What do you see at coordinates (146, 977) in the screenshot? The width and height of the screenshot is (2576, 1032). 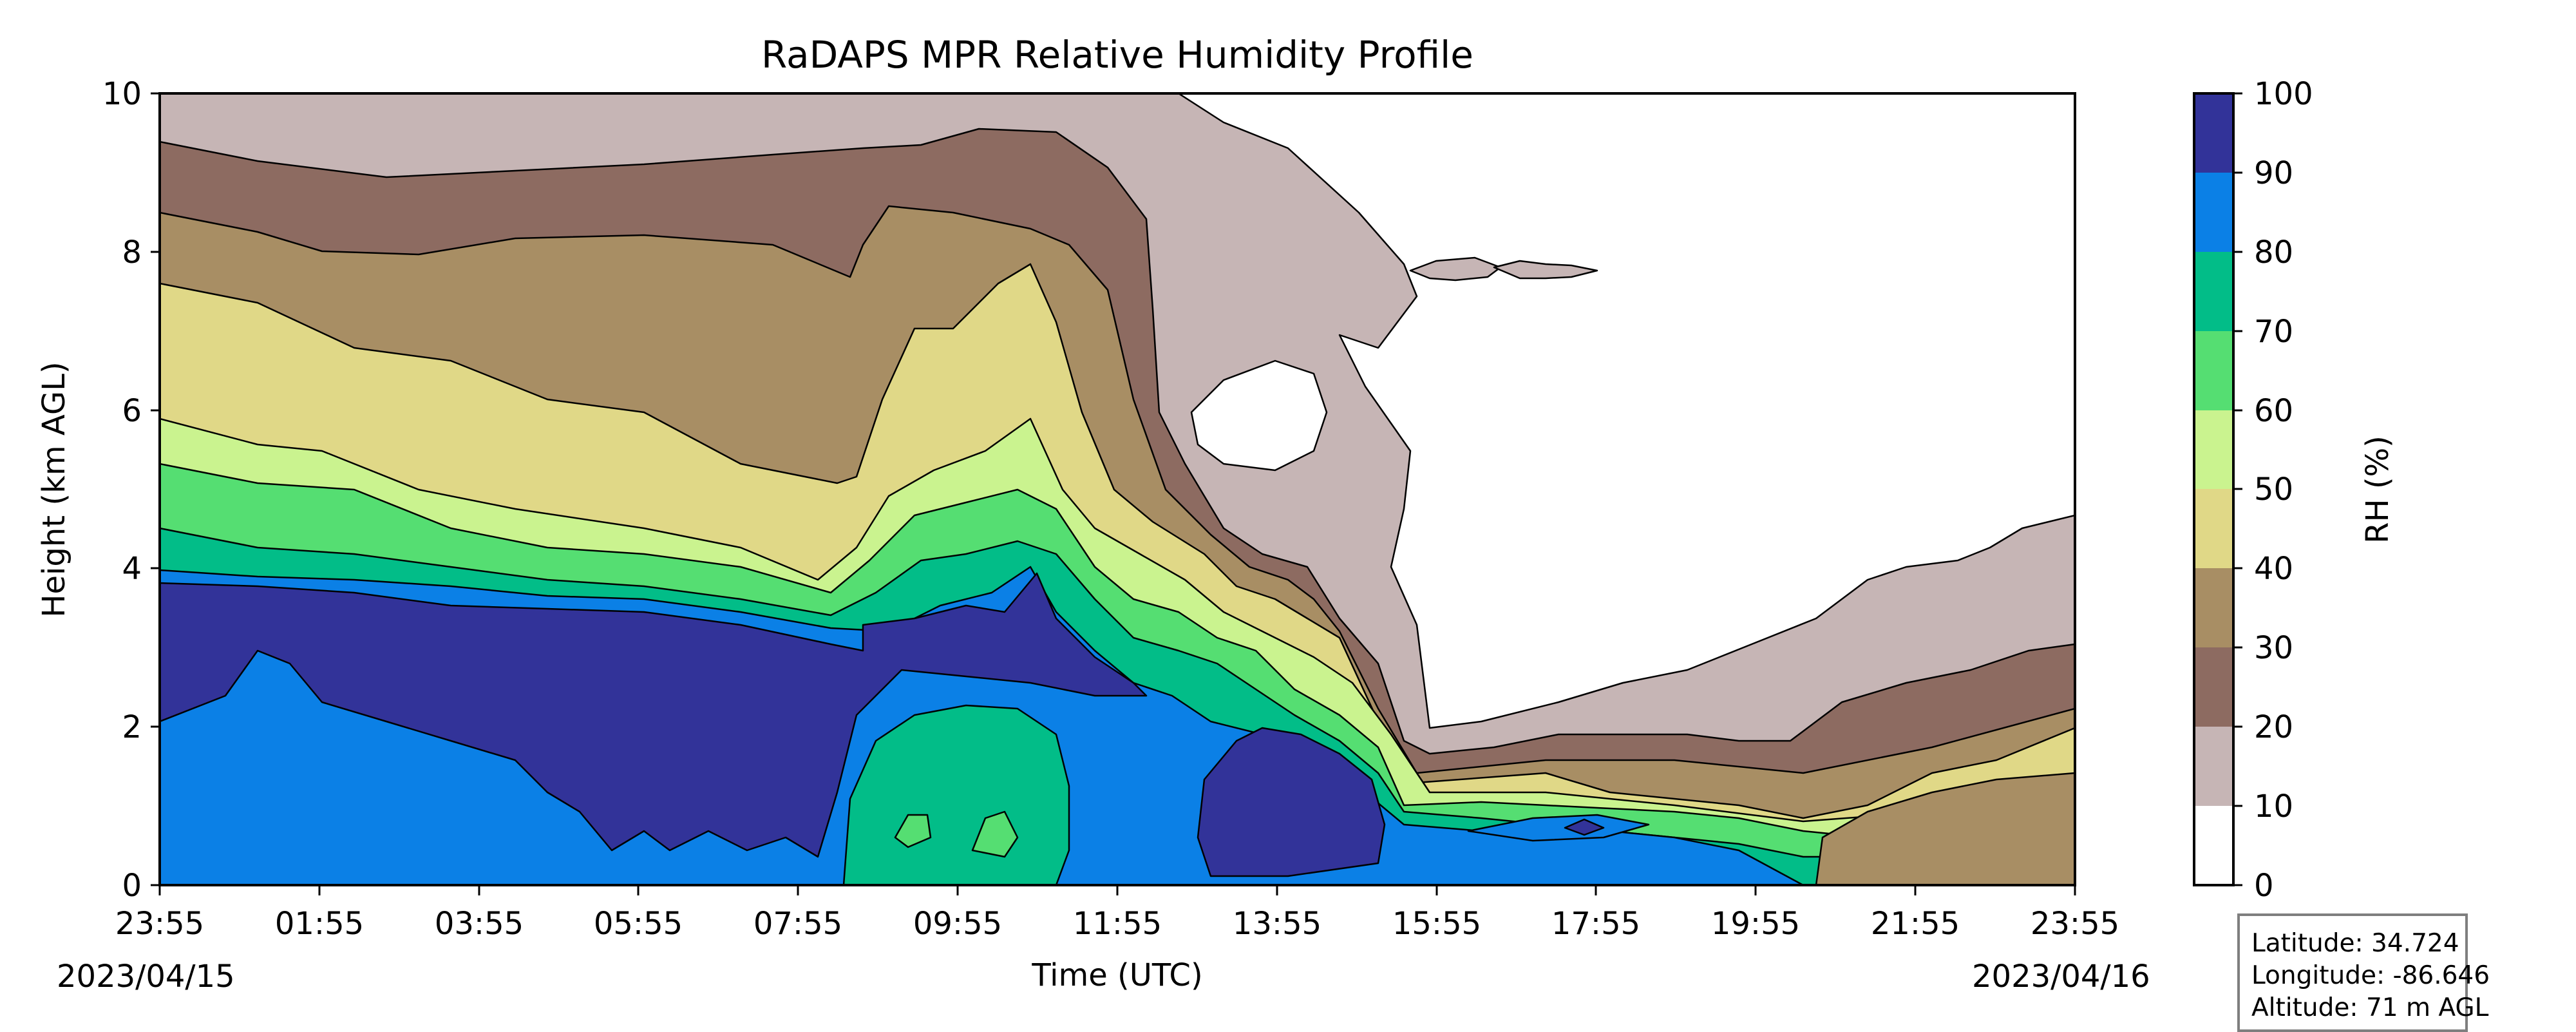 I see `start-date: 2023/04/15` at bounding box center [146, 977].